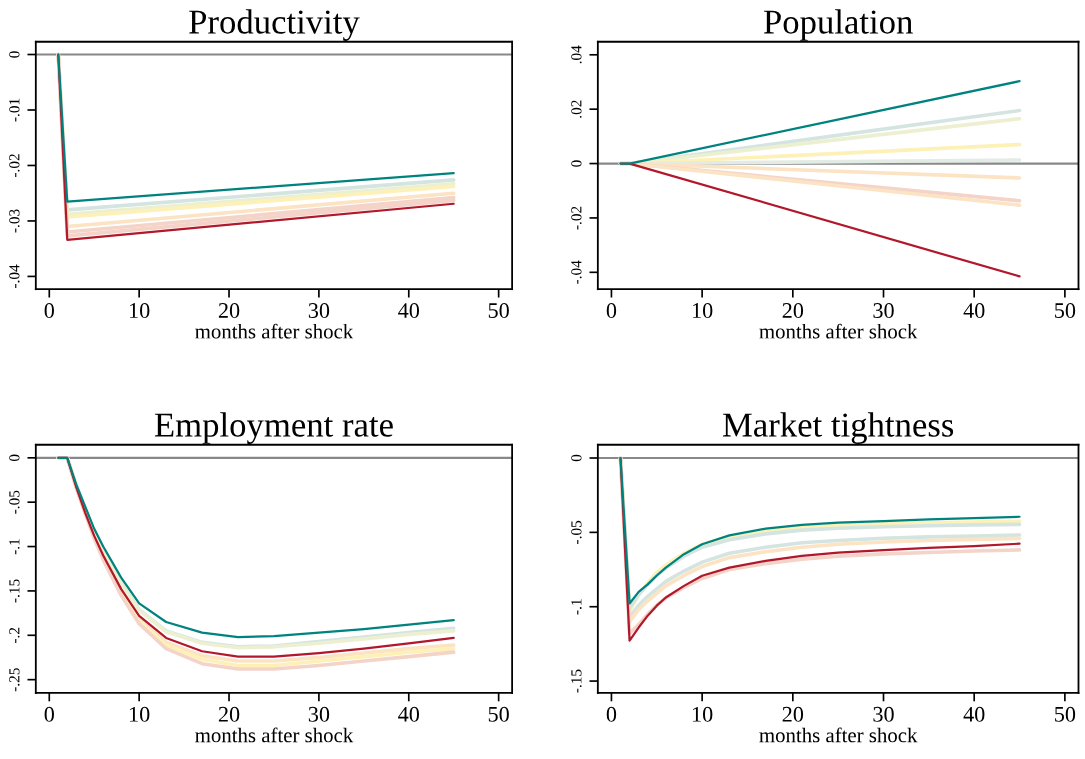 The image size is (1085, 759). Describe the element at coordinates (274, 25) in the screenshot. I see `chart-title: Productivity` at that location.